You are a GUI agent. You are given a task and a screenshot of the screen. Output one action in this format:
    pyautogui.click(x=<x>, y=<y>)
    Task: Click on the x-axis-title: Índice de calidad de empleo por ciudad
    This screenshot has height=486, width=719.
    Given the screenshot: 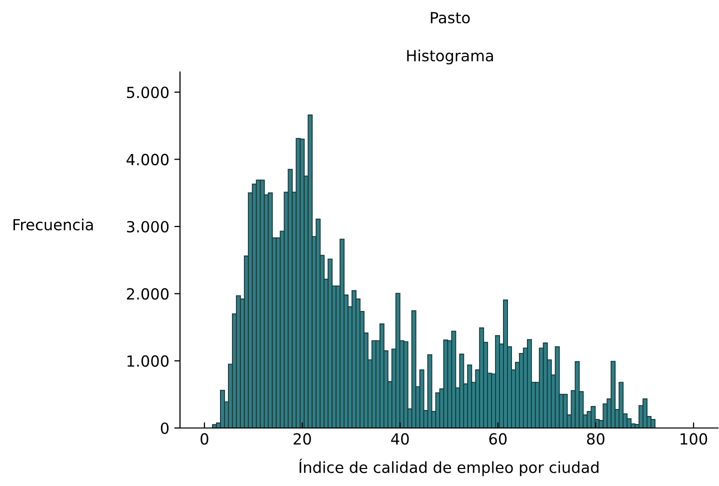 What is the action you would take?
    pyautogui.click(x=448, y=467)
    